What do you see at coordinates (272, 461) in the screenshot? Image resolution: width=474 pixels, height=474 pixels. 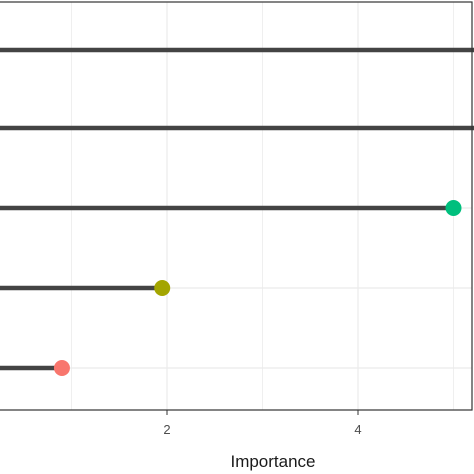 I see `x-axis-title: Importance` at bounding box center [272, 461].